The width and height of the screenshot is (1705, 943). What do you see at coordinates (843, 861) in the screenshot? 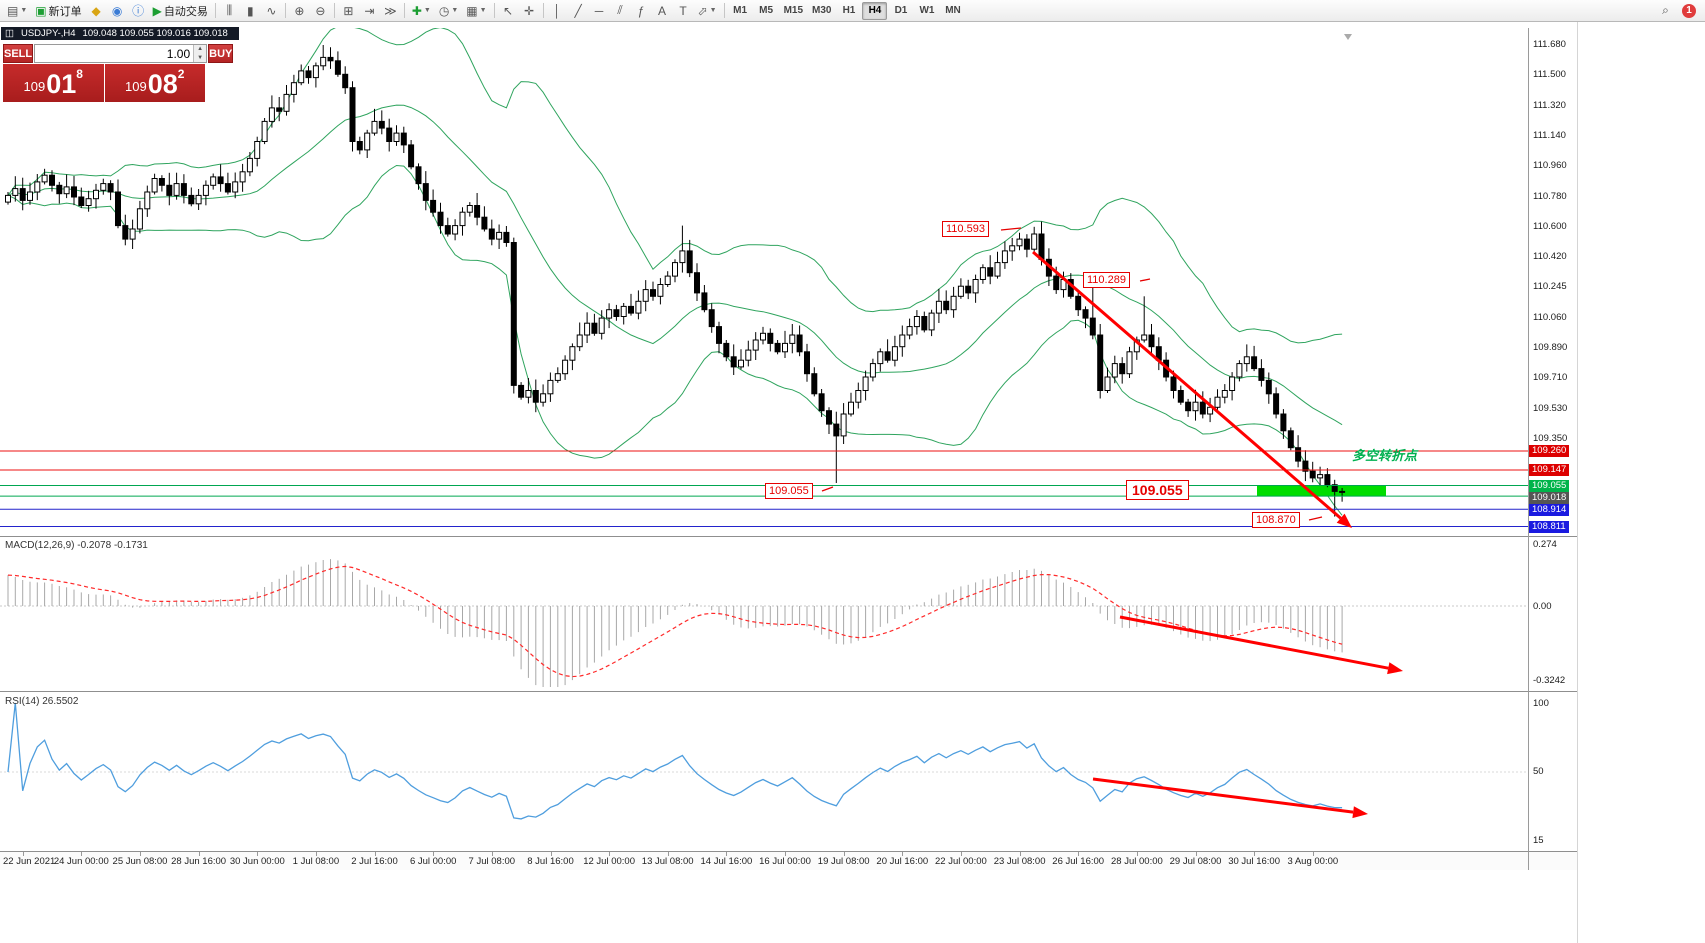
I see `time-axis-label: 19 Jul 08:00` at bounding box center [843, 861].